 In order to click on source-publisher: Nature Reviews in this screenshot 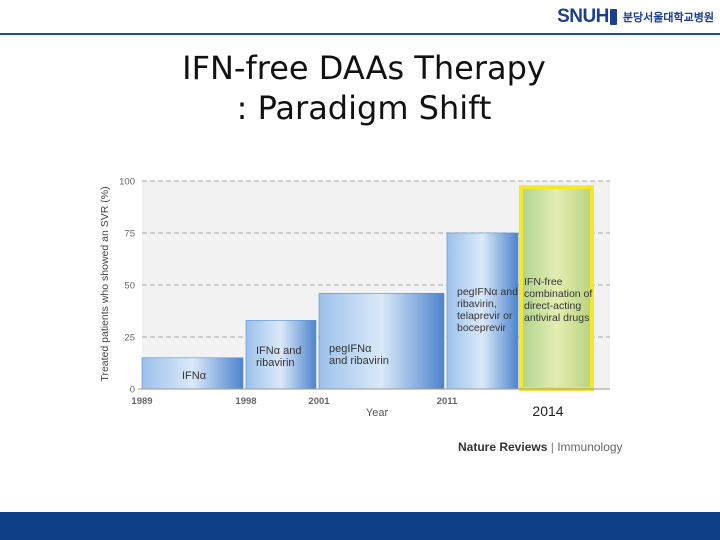, I will do `click(503, 447)`.